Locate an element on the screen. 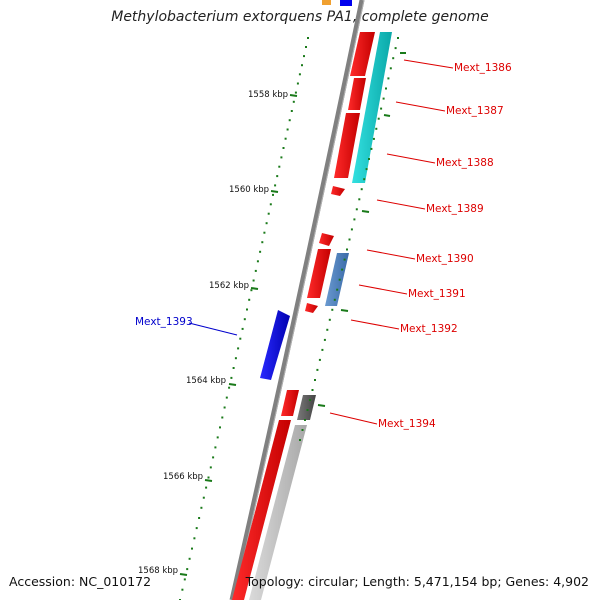 This screenshot has width=600, height=600. gene-label-mext-1392: Mext_1392 is located at coordinates (429, 329).